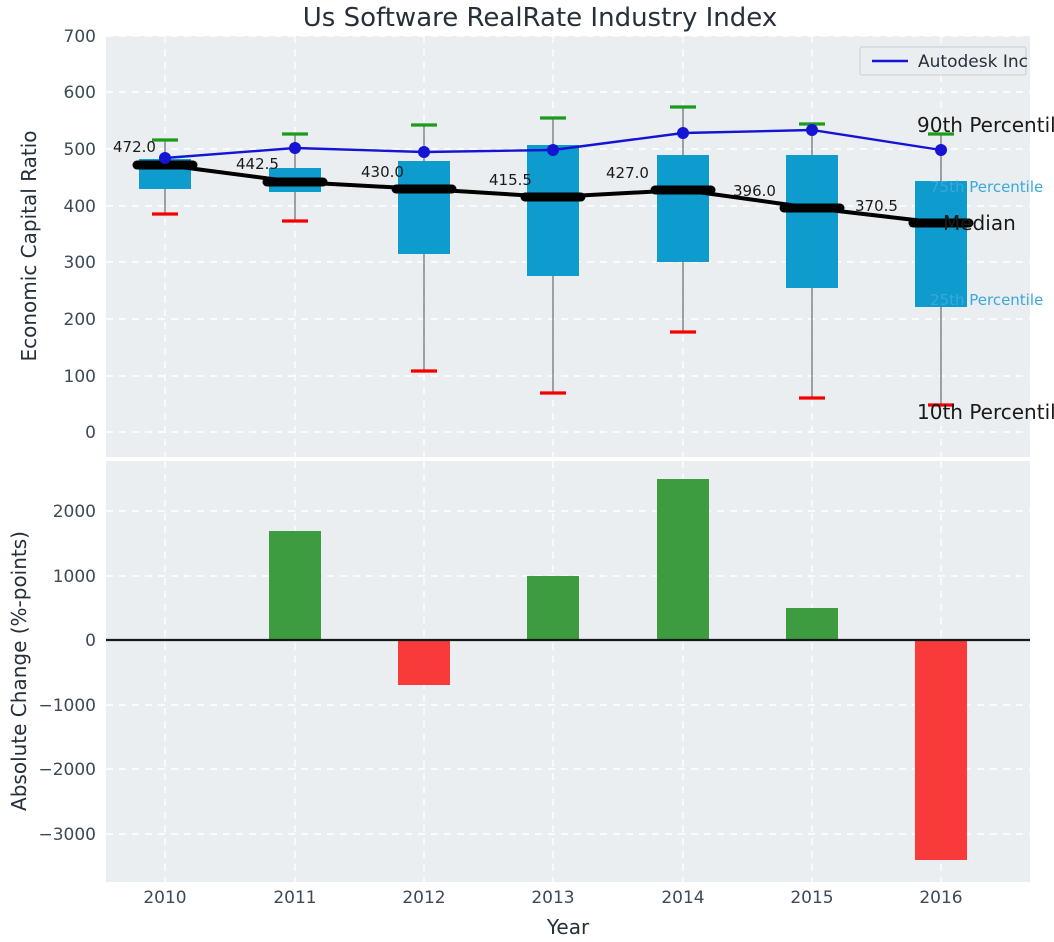 The width and height of the screenshot is (1054, 942). What do you see at coordinates (540, 18) in the screenshot?
I see `chart-title: Us Software RealRate Industry Index` at bounding box center [540, 18].